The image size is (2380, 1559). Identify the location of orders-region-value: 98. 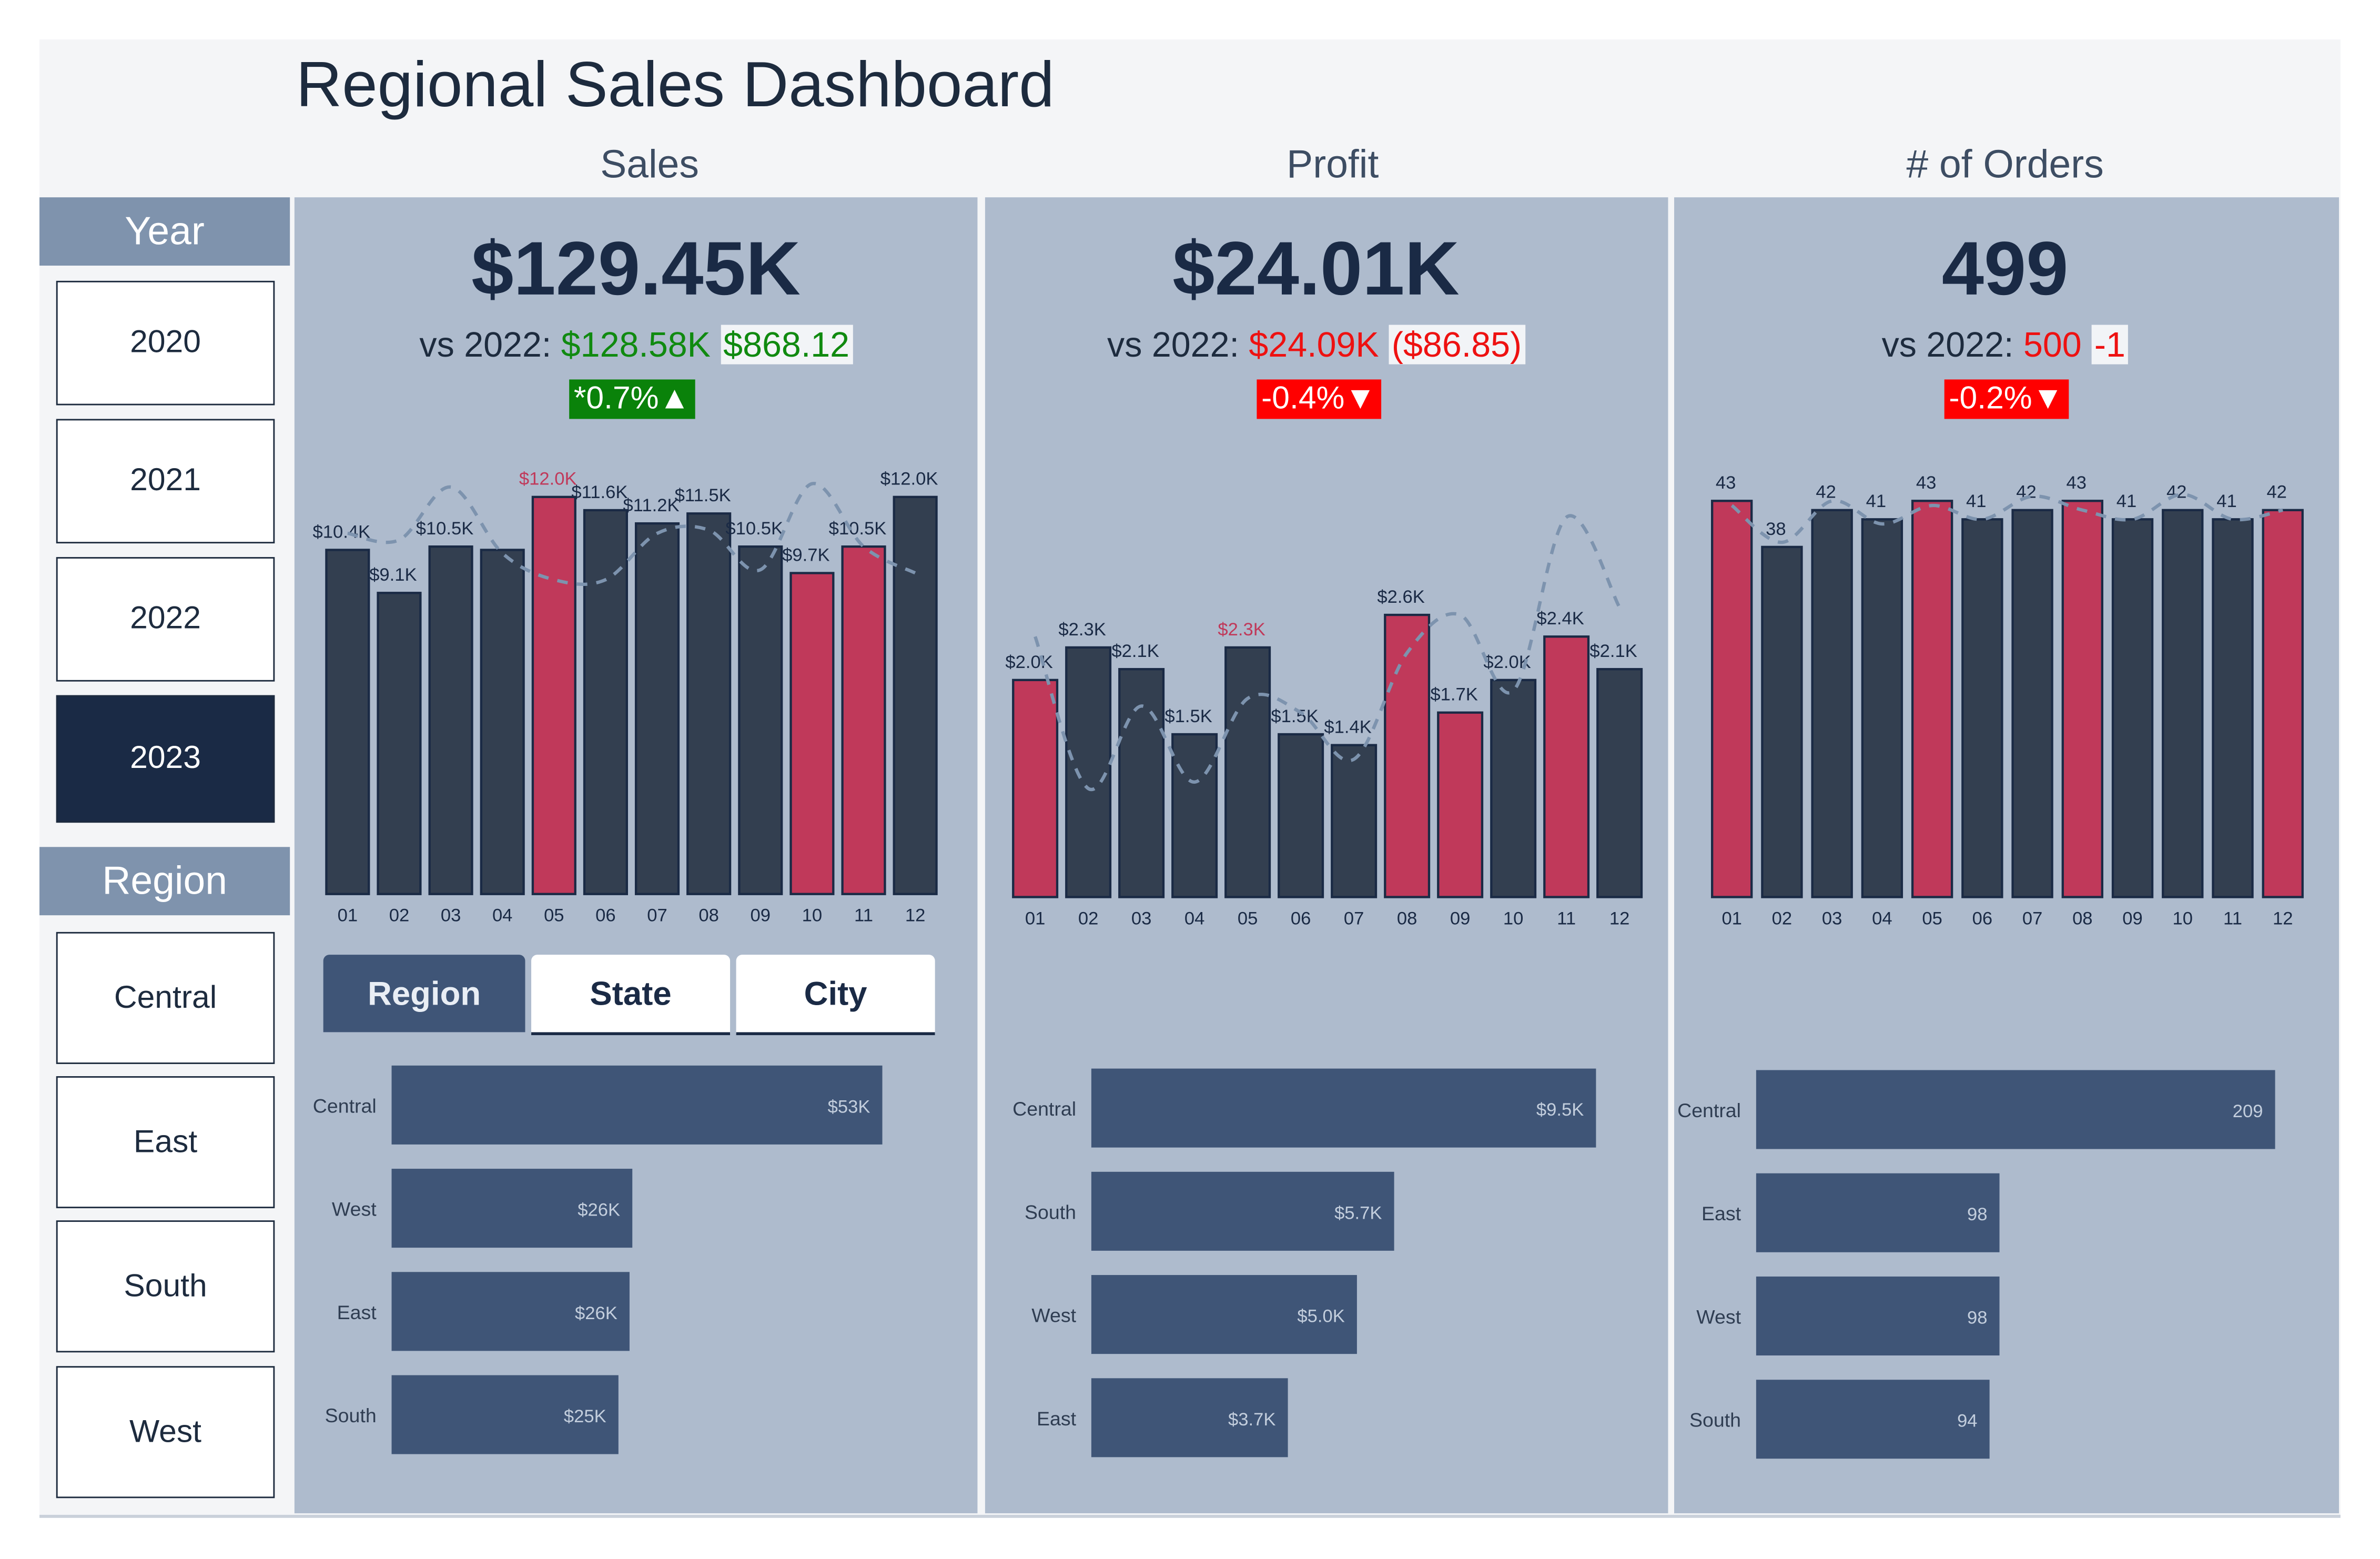
(1977, 1214).